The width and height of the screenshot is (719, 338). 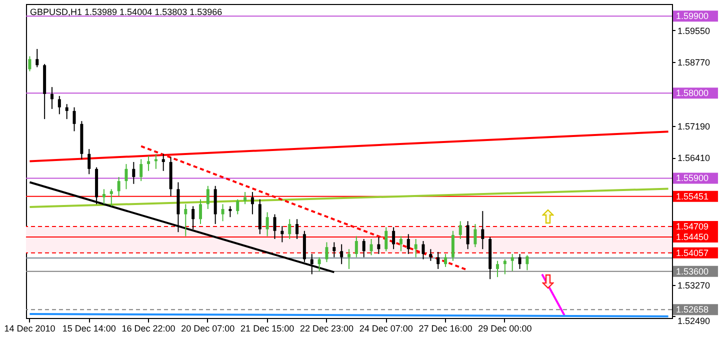 I want to click on x-tick-label: 27 Dec 16:00, so click(x=445, y=329).